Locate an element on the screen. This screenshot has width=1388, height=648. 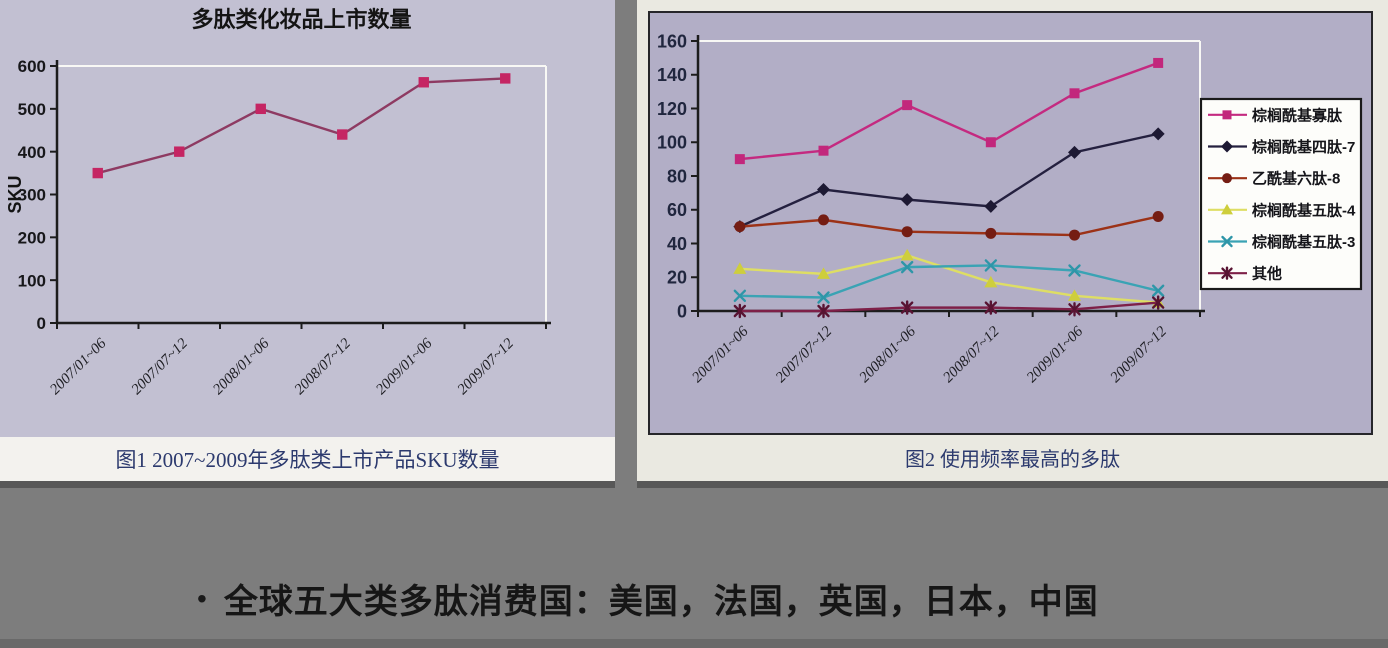
svg-text: 60 is located at coordinates (677, 210).